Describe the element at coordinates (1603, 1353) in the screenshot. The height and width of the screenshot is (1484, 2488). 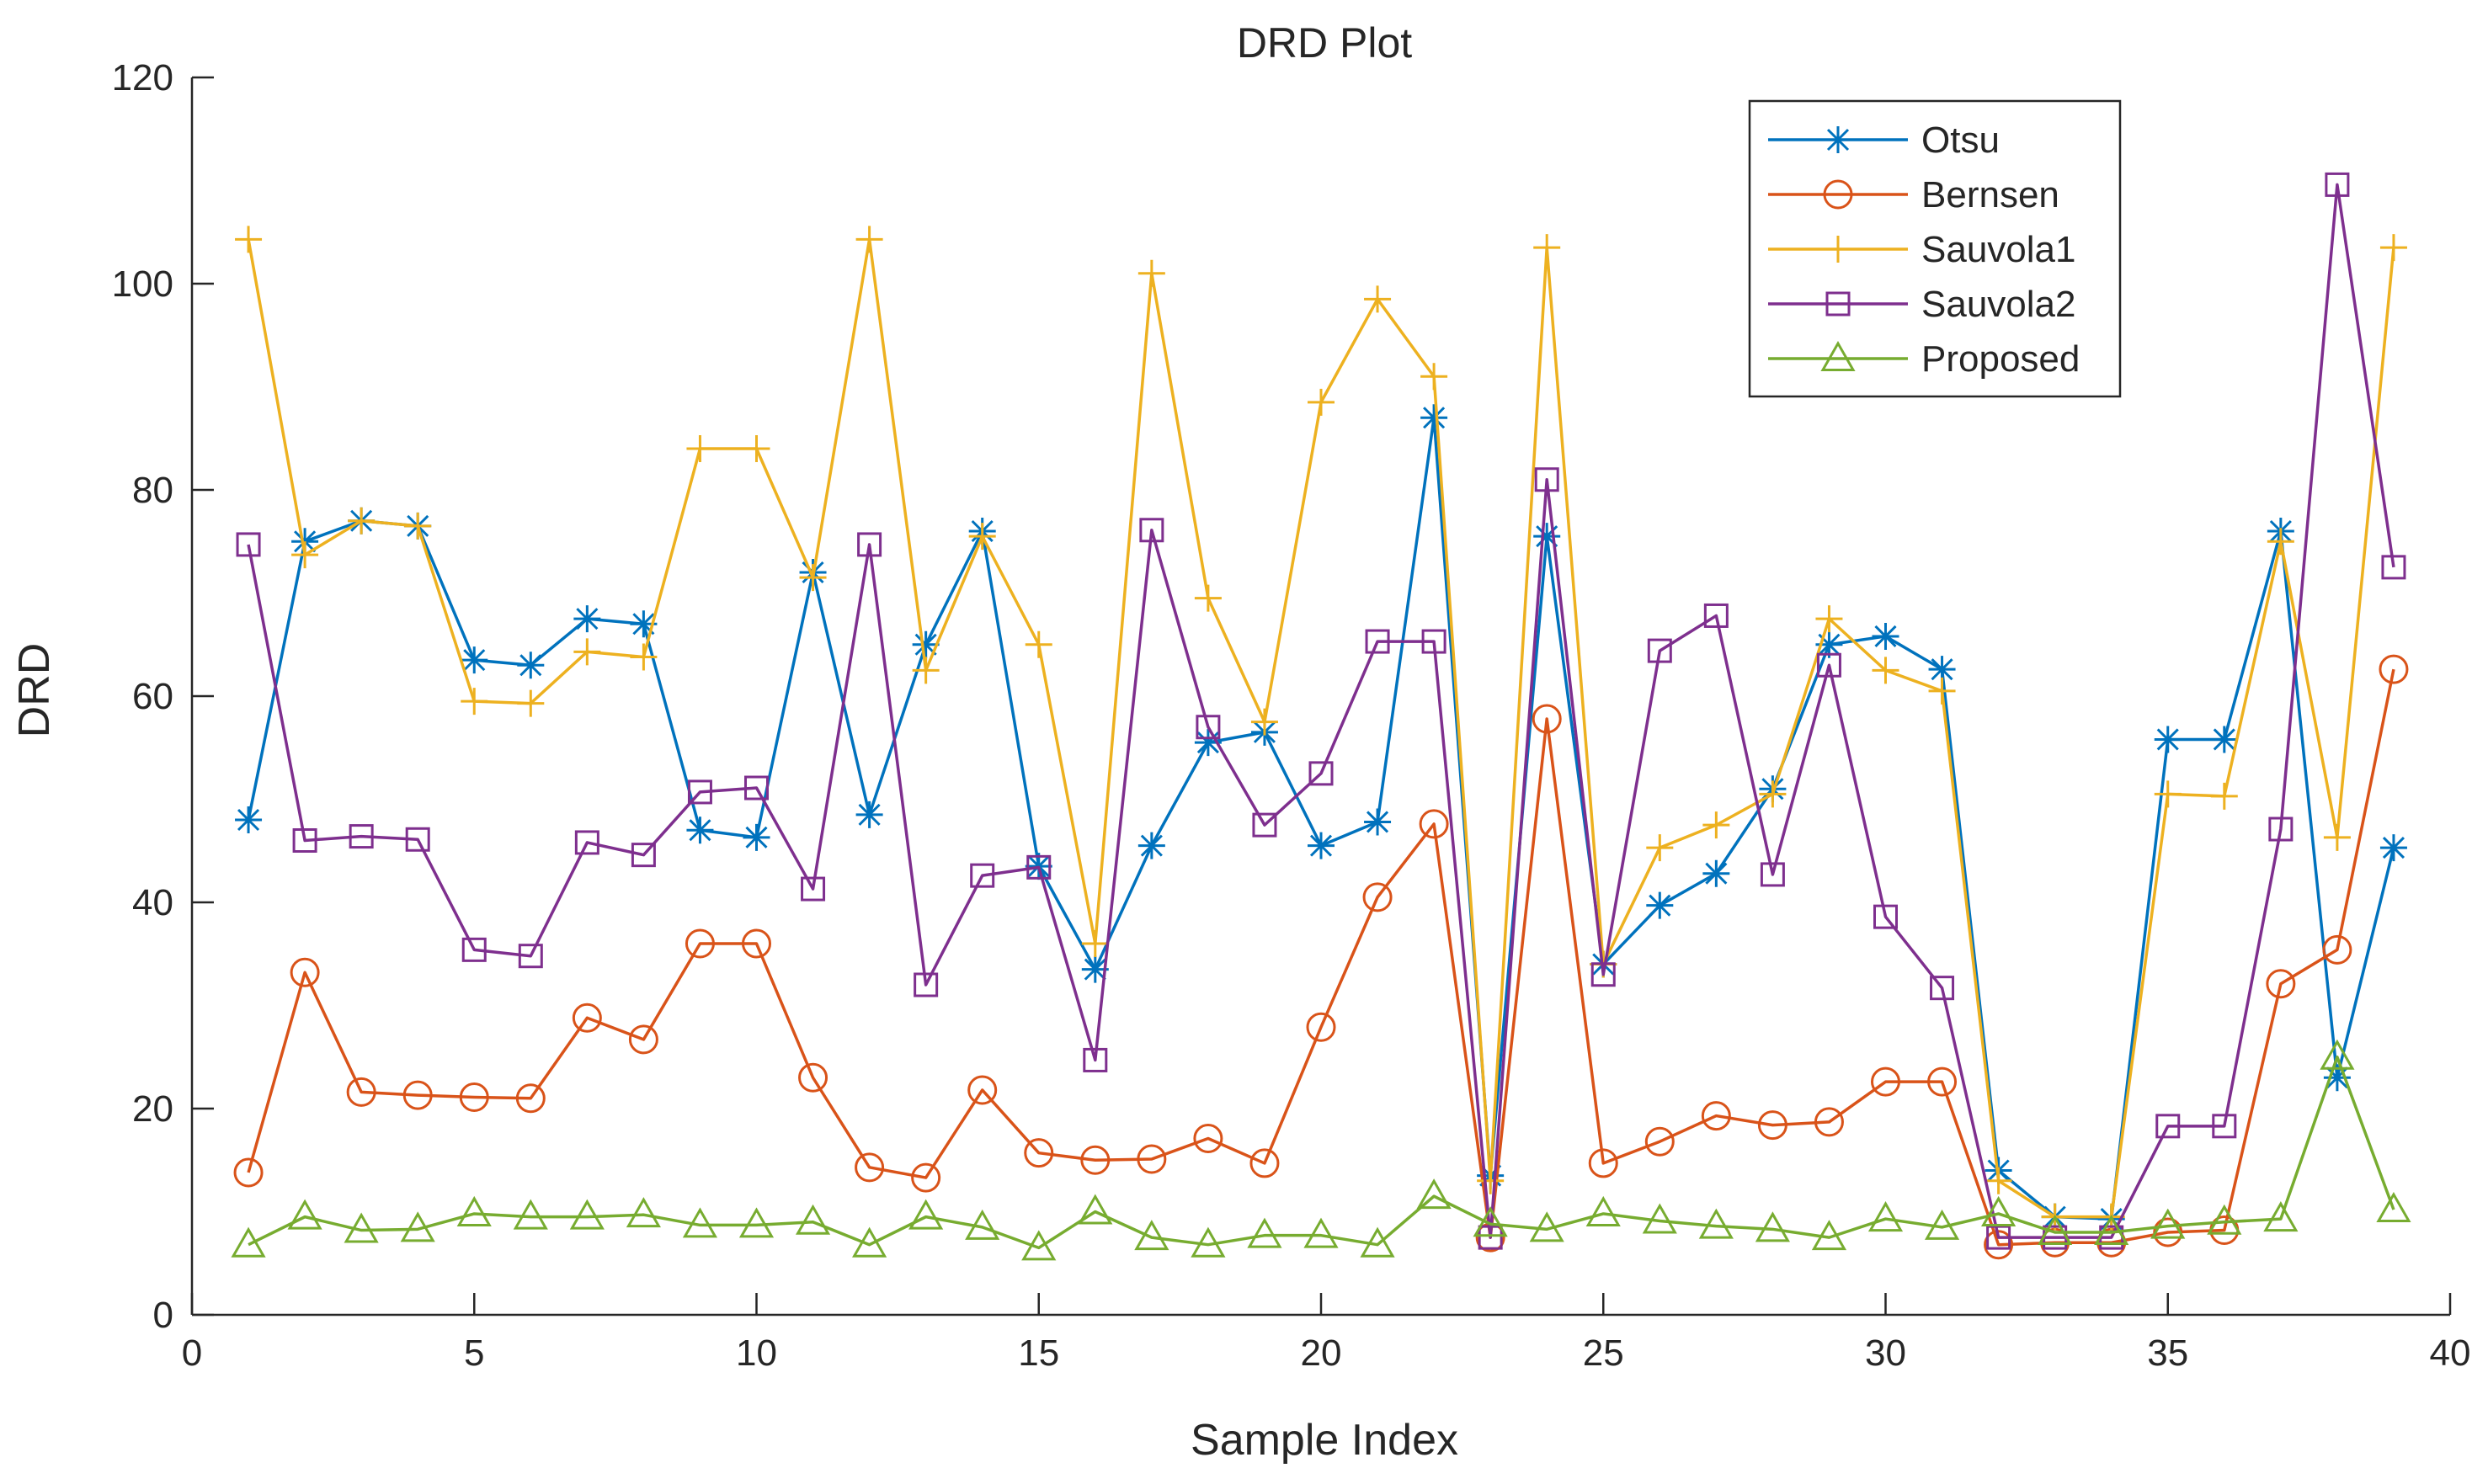
I see `x-tick-label: 25` at that location.